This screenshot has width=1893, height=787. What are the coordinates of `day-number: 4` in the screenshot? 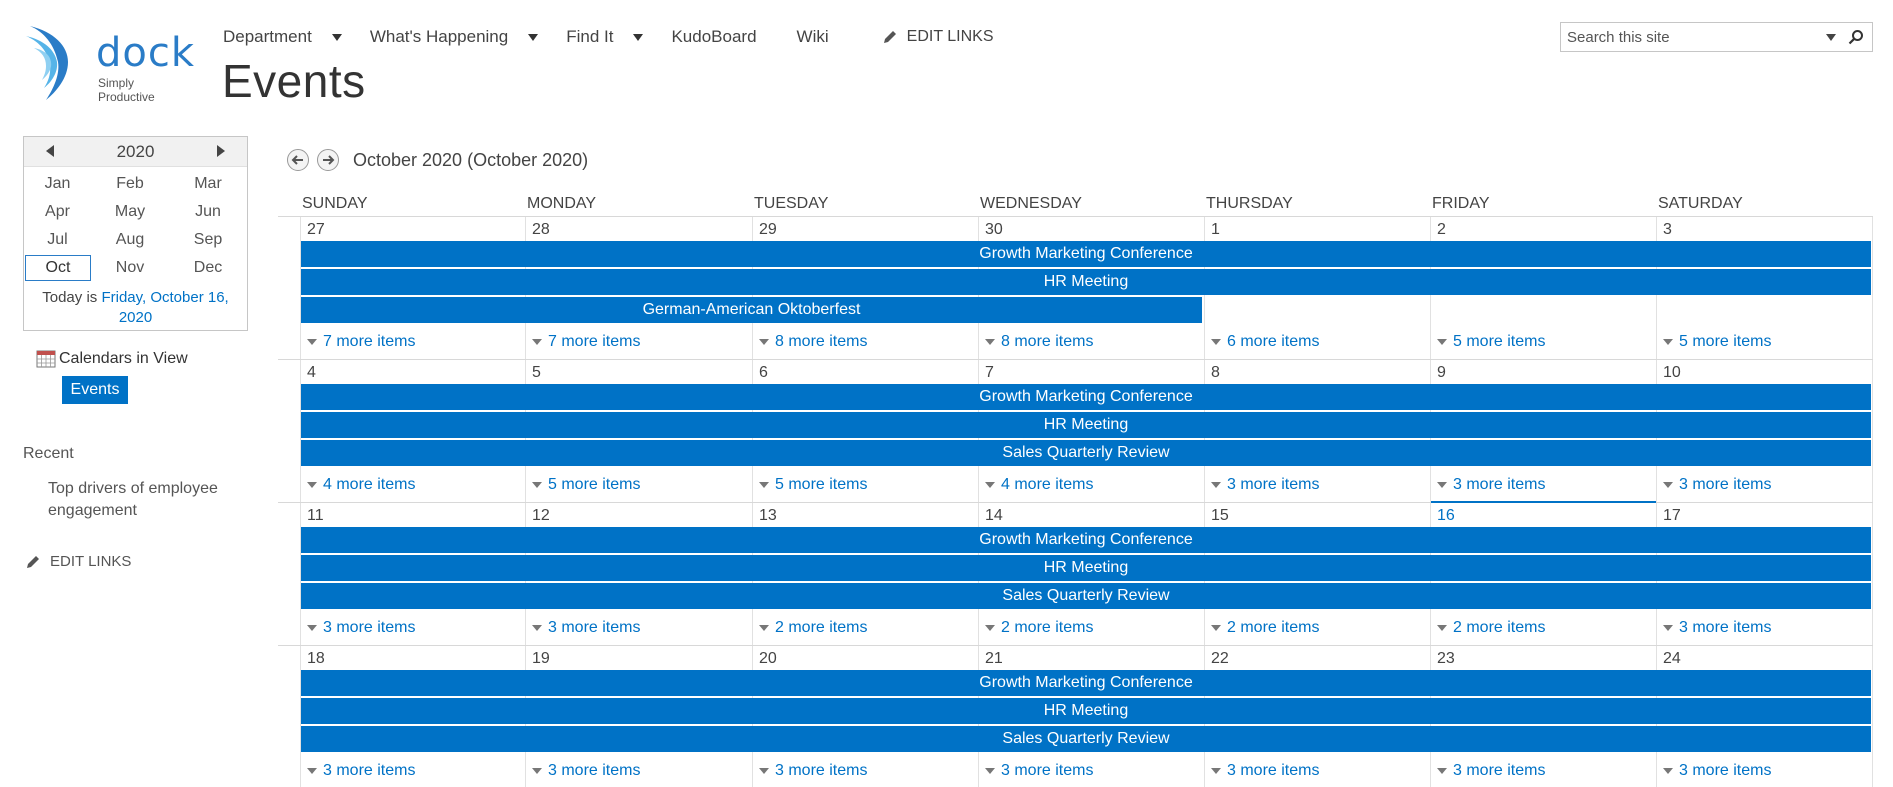 It's located at (311, 372).